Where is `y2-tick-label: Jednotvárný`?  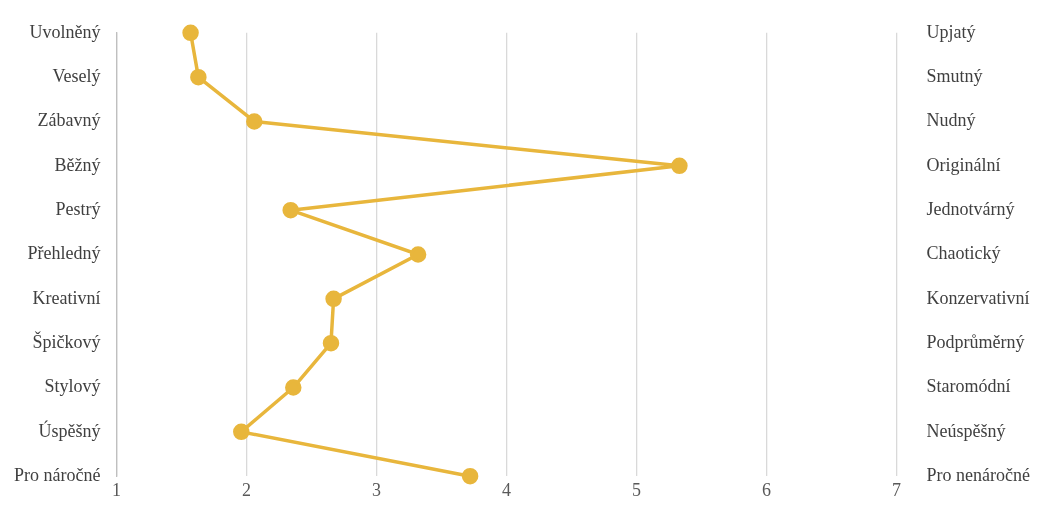
y2-tick-label: Jednotvárný is located at coordinates (970, 208).